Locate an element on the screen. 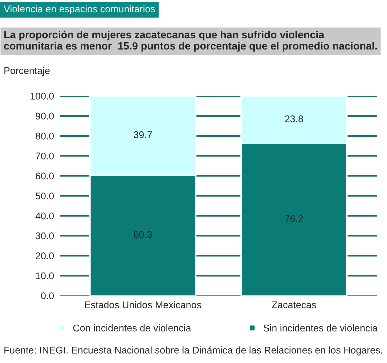  y-tick-label: 100.0 is located at coordinates (42, 96).